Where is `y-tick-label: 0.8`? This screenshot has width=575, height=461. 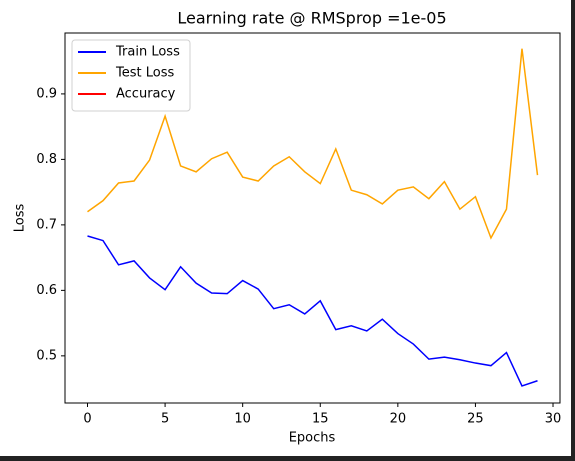
y-tick-label: 0.8 is located at coordinates (46, 159).